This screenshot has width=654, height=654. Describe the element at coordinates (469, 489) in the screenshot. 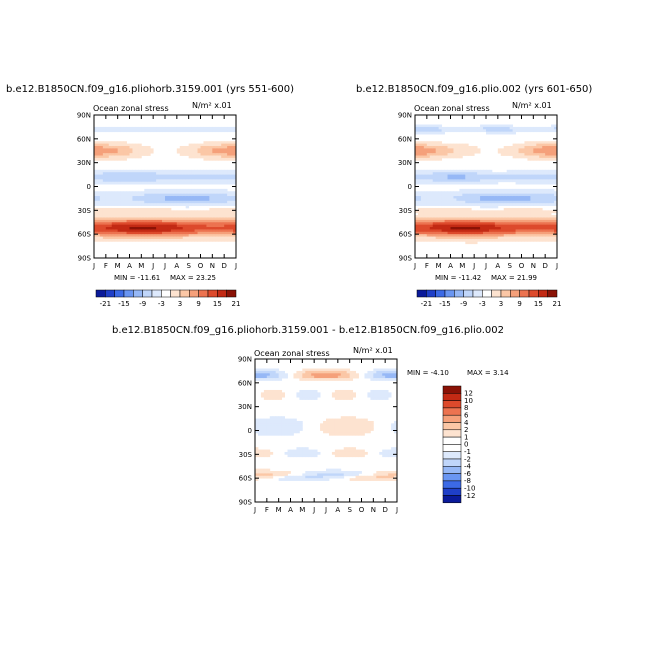

I see `colorbar-label: -10` at that location.